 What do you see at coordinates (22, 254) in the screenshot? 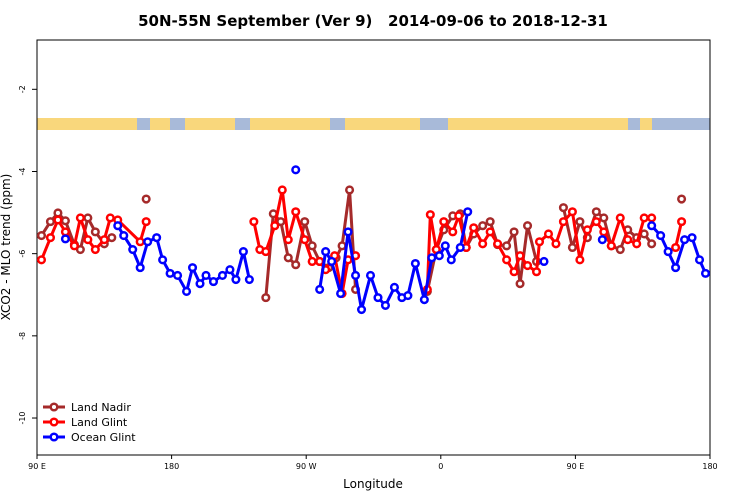
I see `y-tick-label: -6` at bounding box center [22, 254].